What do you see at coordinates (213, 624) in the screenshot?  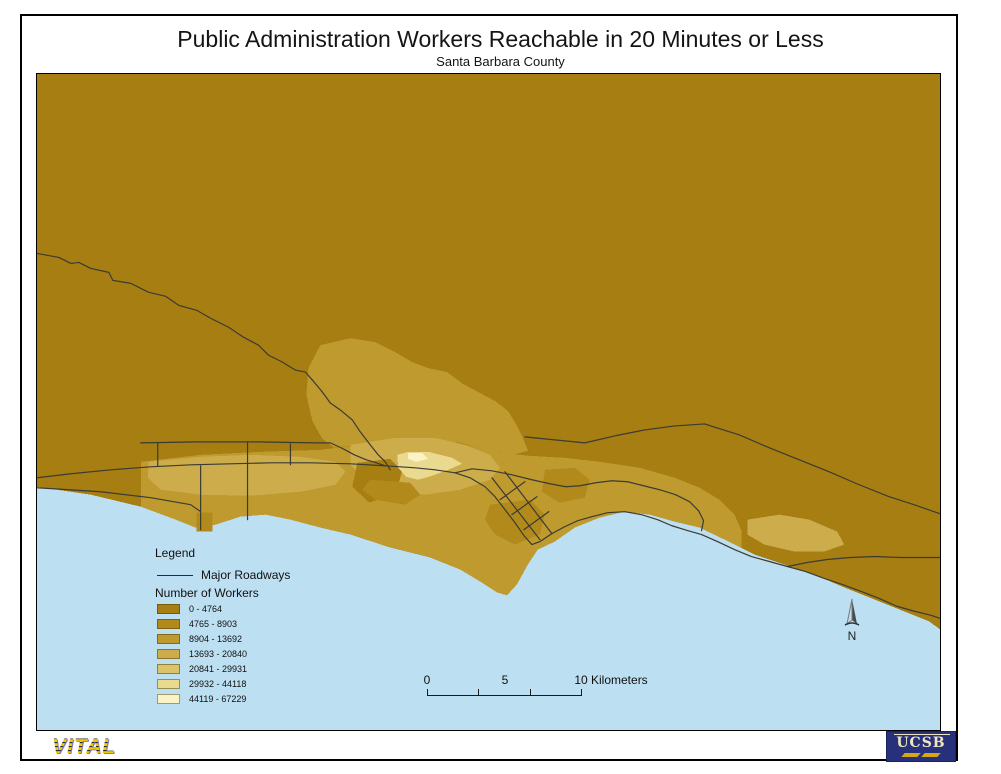 I see `legend-class-label: 4765 - 8903` at bounding box center [213, 624].